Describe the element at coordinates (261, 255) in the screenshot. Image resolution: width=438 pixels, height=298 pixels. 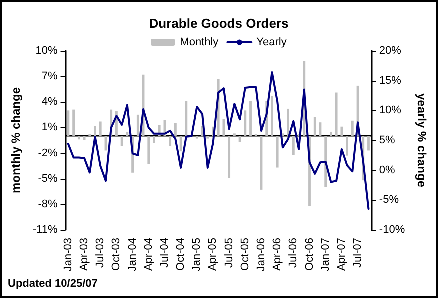
I see `x-tick-label: Jan-06` at that location.